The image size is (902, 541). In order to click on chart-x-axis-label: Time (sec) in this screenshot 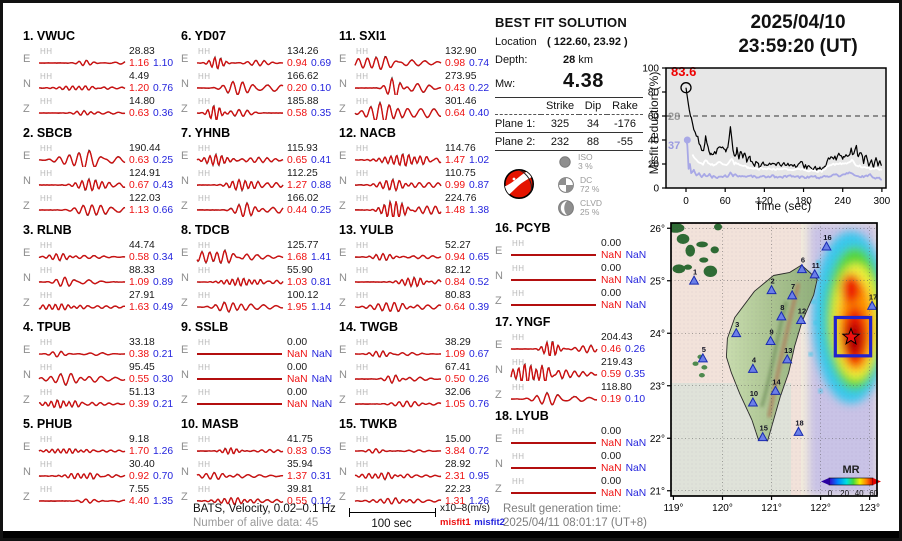, I will do `click(783, 206)`.